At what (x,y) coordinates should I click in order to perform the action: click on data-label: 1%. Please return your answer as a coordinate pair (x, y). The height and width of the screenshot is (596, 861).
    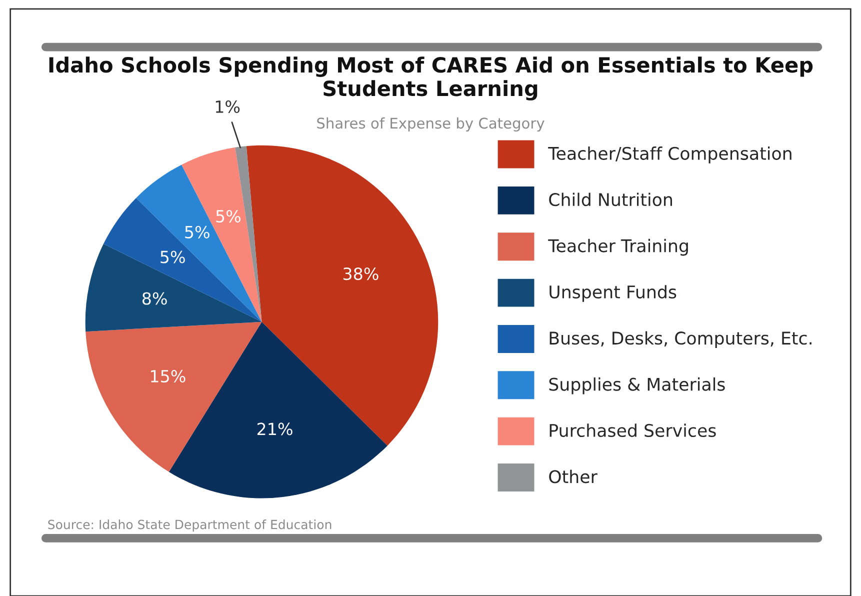
    Looking at the image, I should click on (228, 106).